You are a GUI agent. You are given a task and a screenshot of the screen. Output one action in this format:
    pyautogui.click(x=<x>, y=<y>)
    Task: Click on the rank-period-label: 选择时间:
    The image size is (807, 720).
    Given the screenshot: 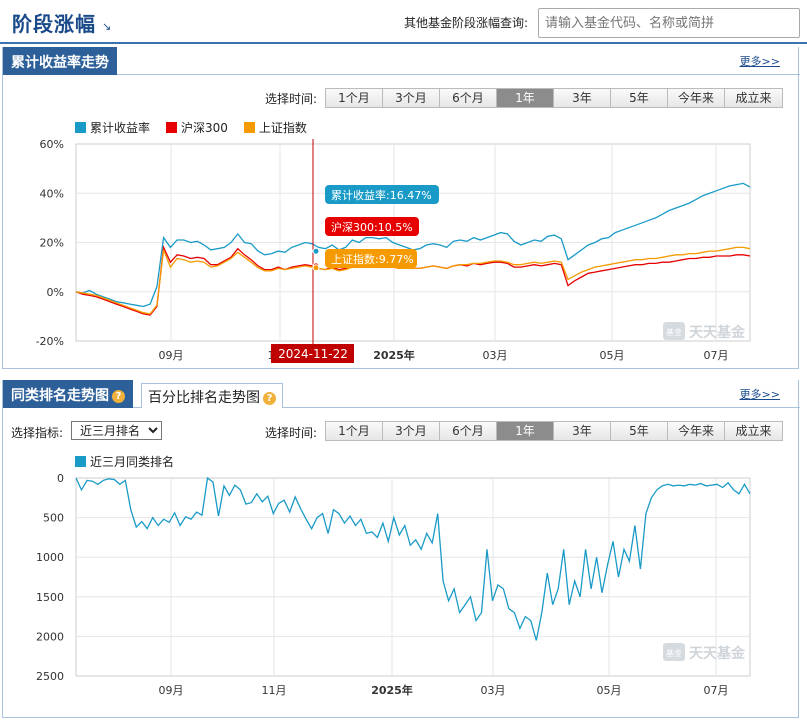 What is the action you would take?
    pyautogui.click(x=291, y=433)
    